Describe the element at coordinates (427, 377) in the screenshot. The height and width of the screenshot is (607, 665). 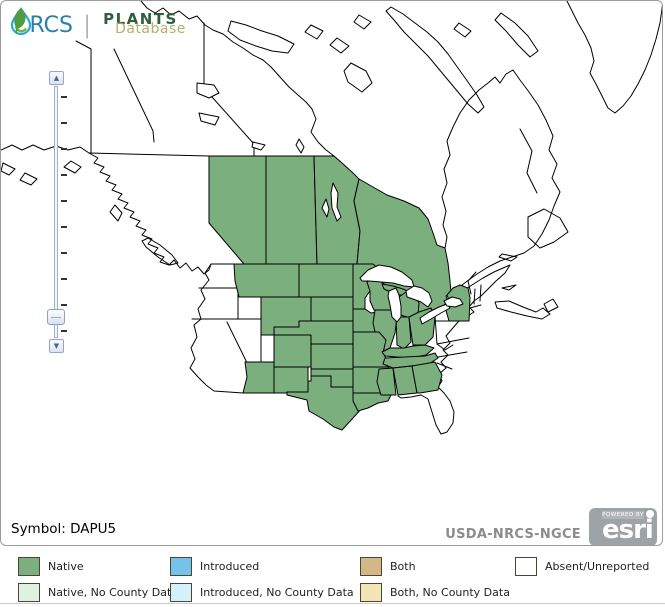
I see `region-georgia` at that location.